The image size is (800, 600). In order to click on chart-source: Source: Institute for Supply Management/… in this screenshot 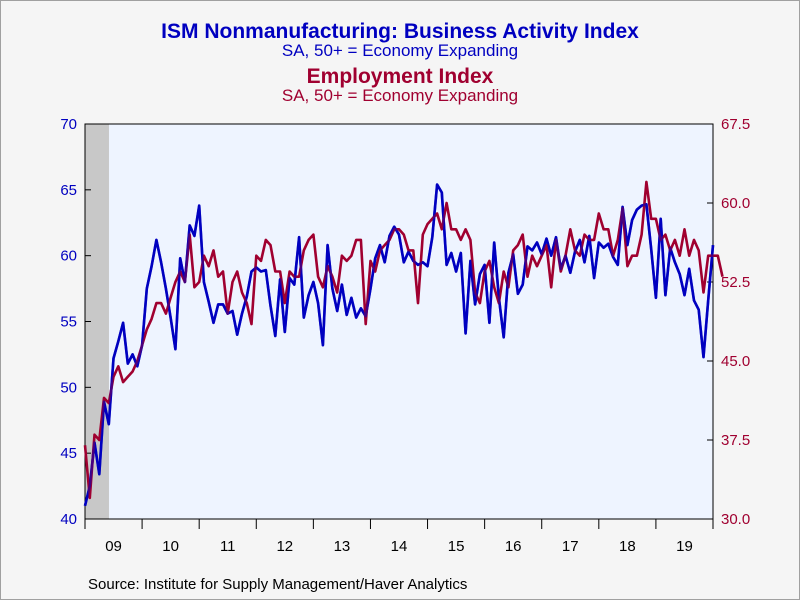, I will do `click(278, 584)`.